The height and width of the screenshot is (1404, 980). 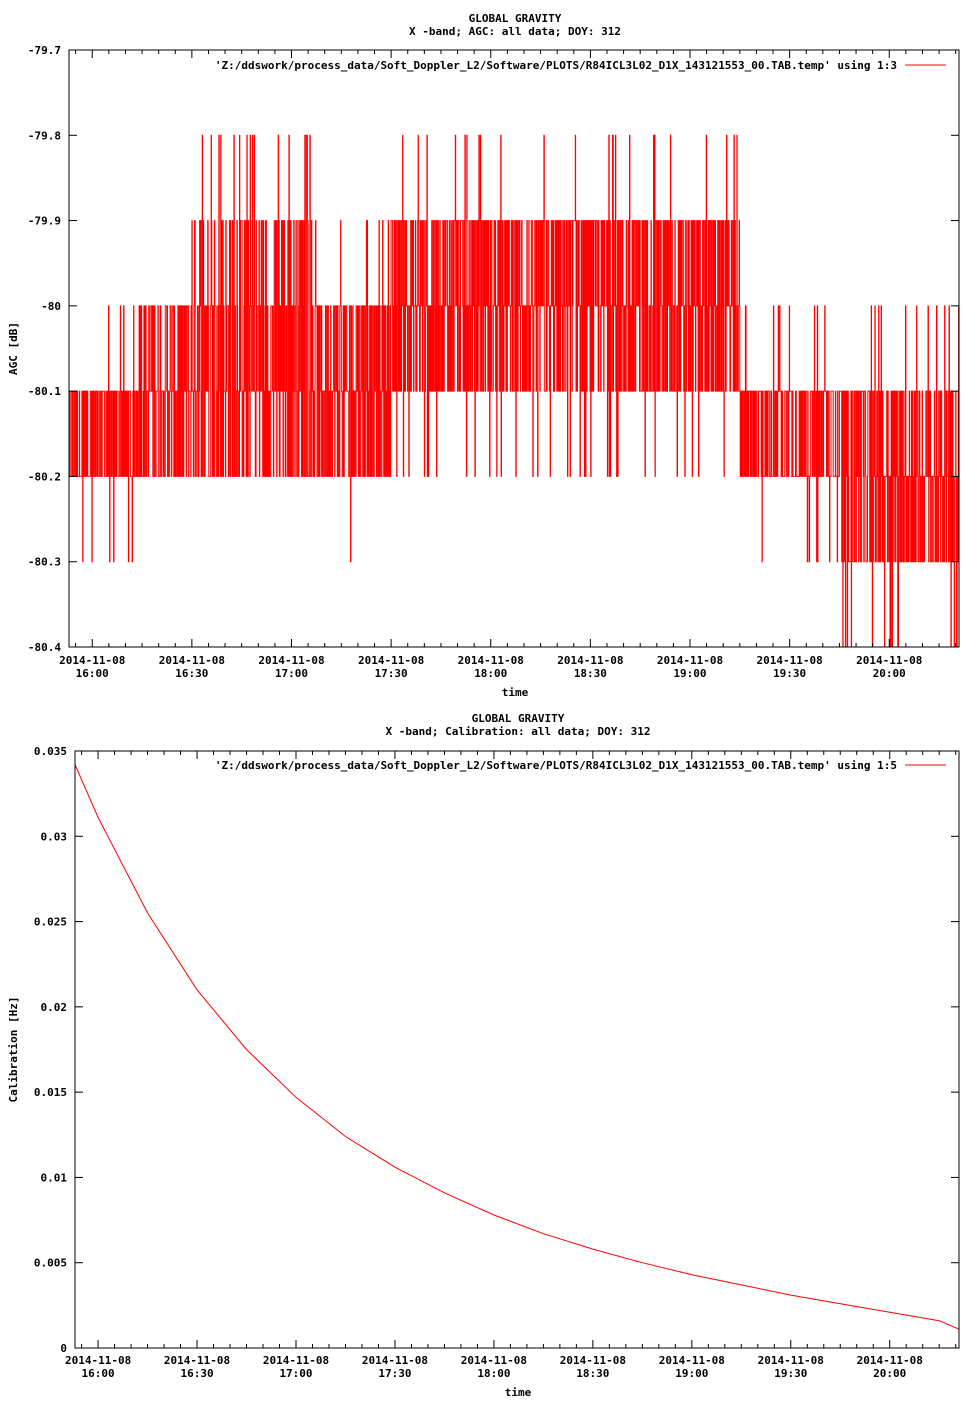 What do you see at coordinates (50, 922) in the screenshot?
I see `y-tick-label: 0.025` at bounding box center [50, 922].